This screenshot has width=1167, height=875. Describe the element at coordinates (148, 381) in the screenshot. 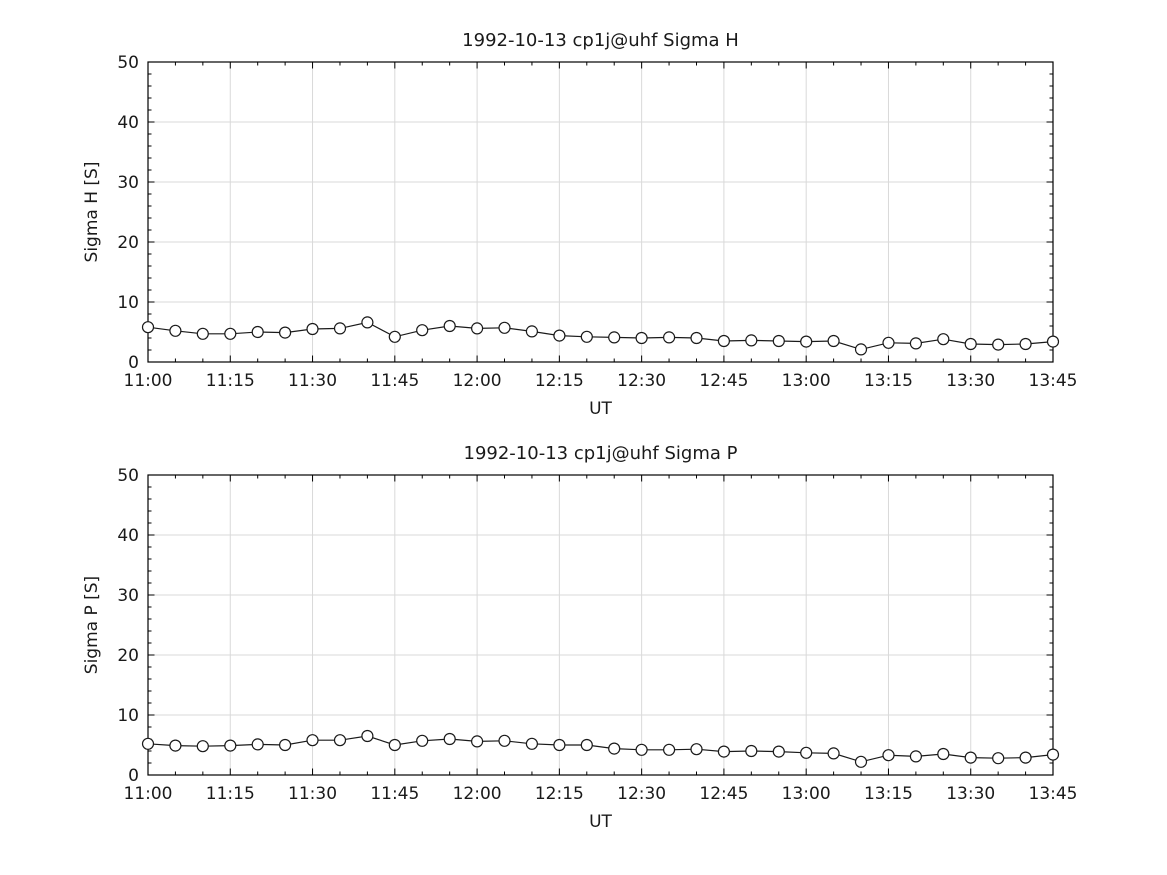

I see `x-tick-label: 11:00` at that location.